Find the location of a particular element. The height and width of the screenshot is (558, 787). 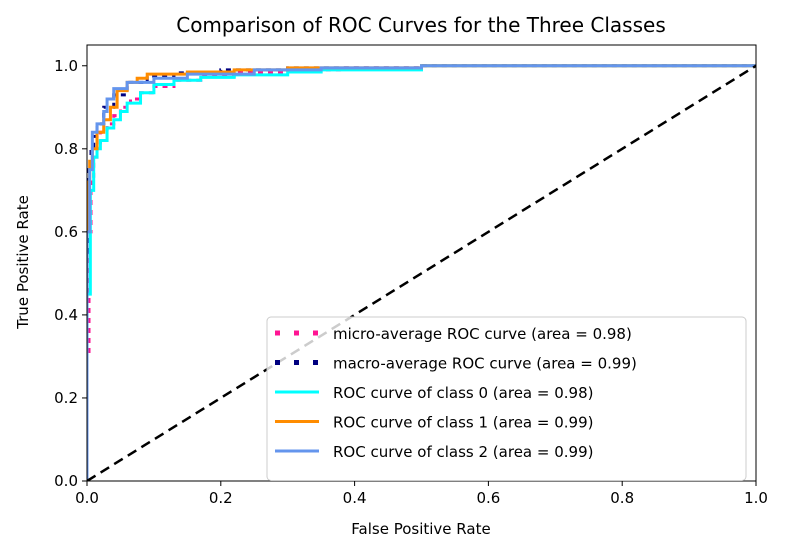

legend-label-2: ROC curve of class 0 (area = 0.98) is located at coordinates (463, 393).